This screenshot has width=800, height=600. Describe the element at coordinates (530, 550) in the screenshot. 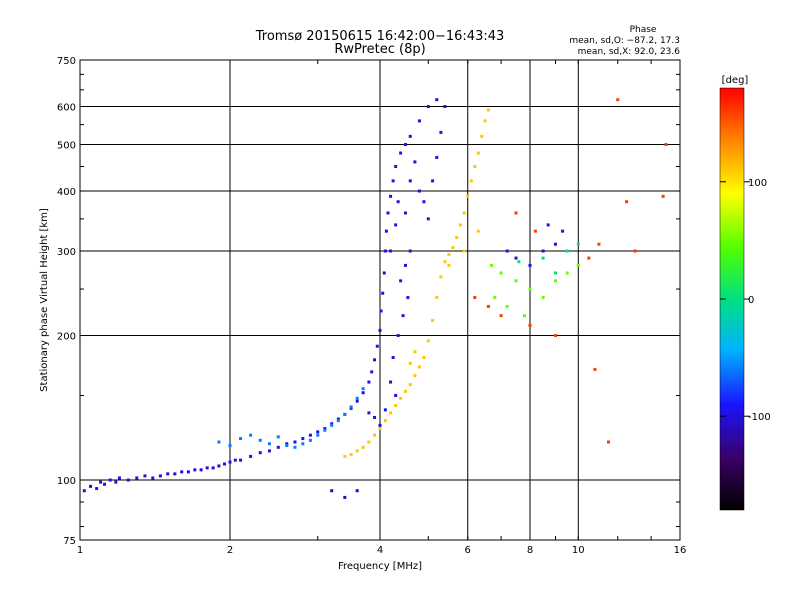

I see `x-tick-label: 8` at that location.